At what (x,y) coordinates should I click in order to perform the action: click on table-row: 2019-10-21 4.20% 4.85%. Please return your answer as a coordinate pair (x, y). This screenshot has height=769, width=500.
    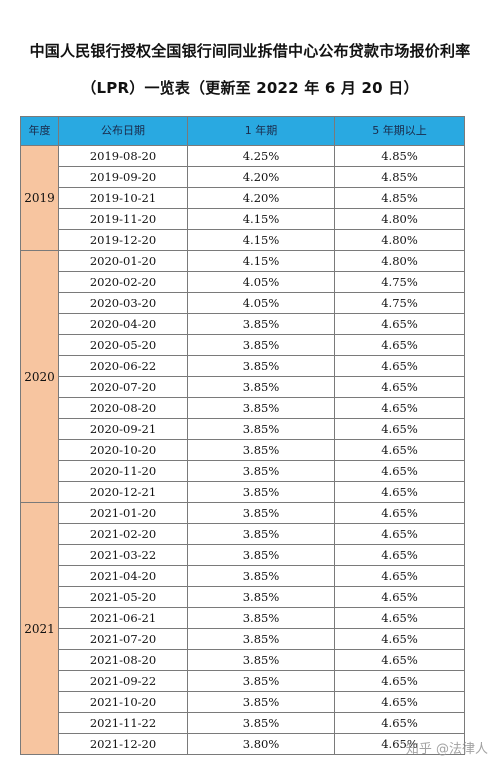
    Looking at the image, I should click on (243, 198).